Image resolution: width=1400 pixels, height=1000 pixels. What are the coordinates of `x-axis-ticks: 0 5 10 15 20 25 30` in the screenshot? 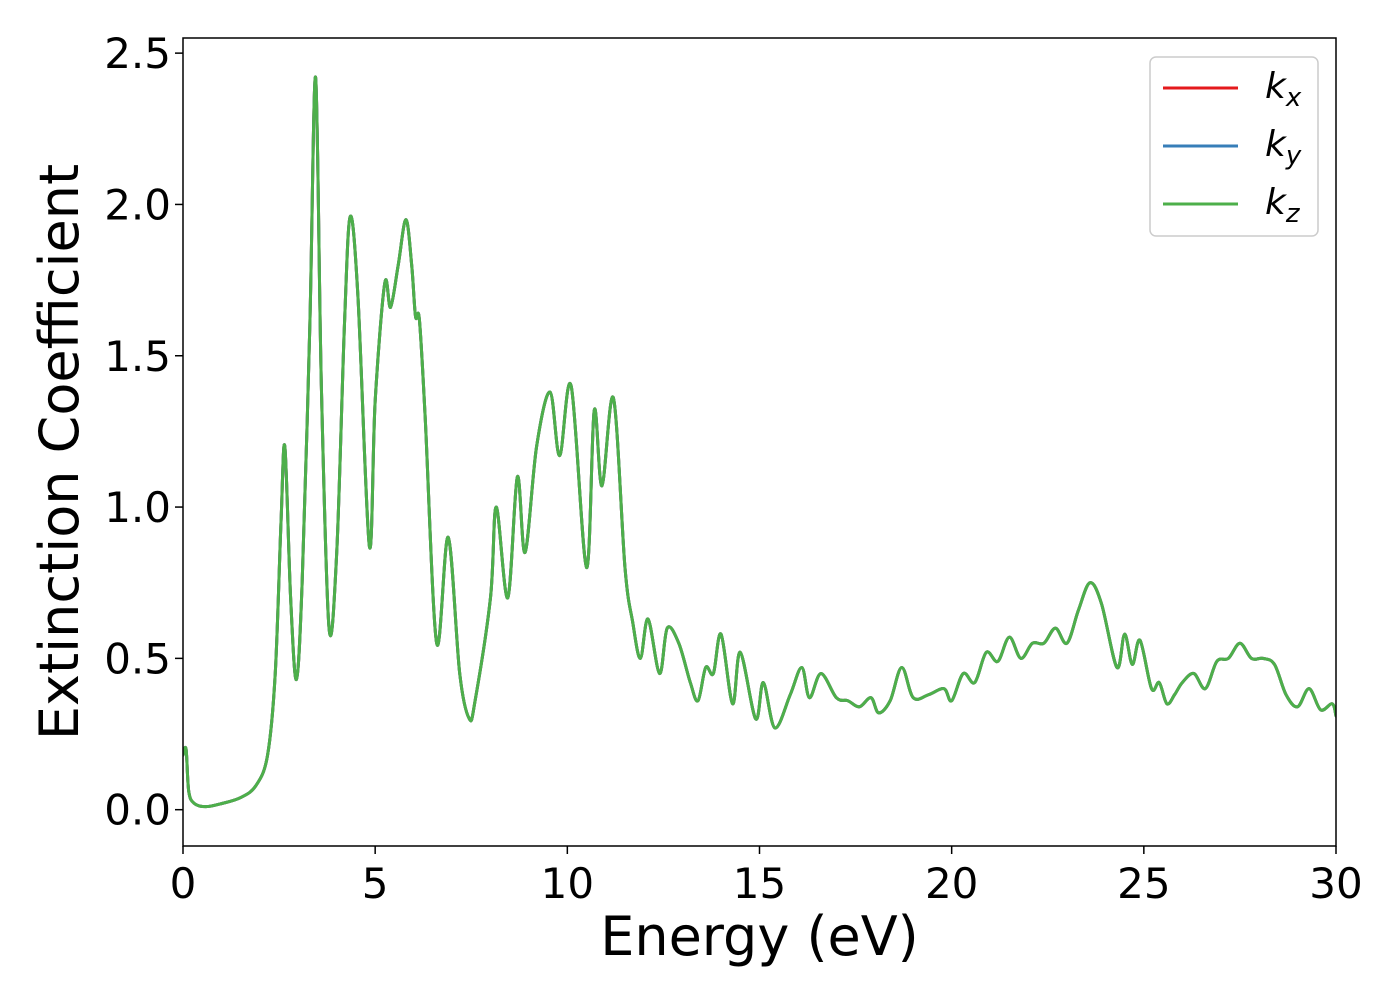 It's located at (766, 877).